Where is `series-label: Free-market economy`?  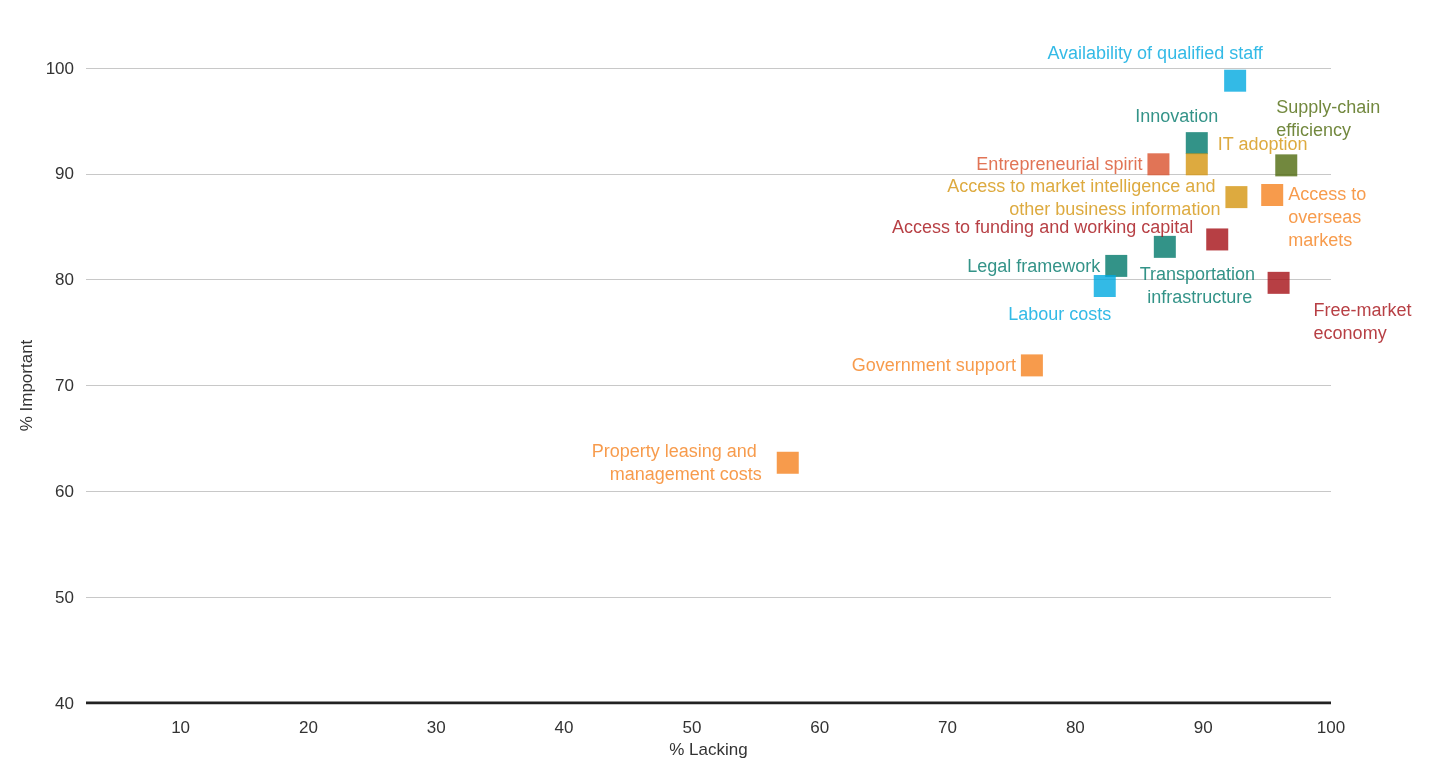
series-label: Free-market economy is located at coordinates (1365, 322).